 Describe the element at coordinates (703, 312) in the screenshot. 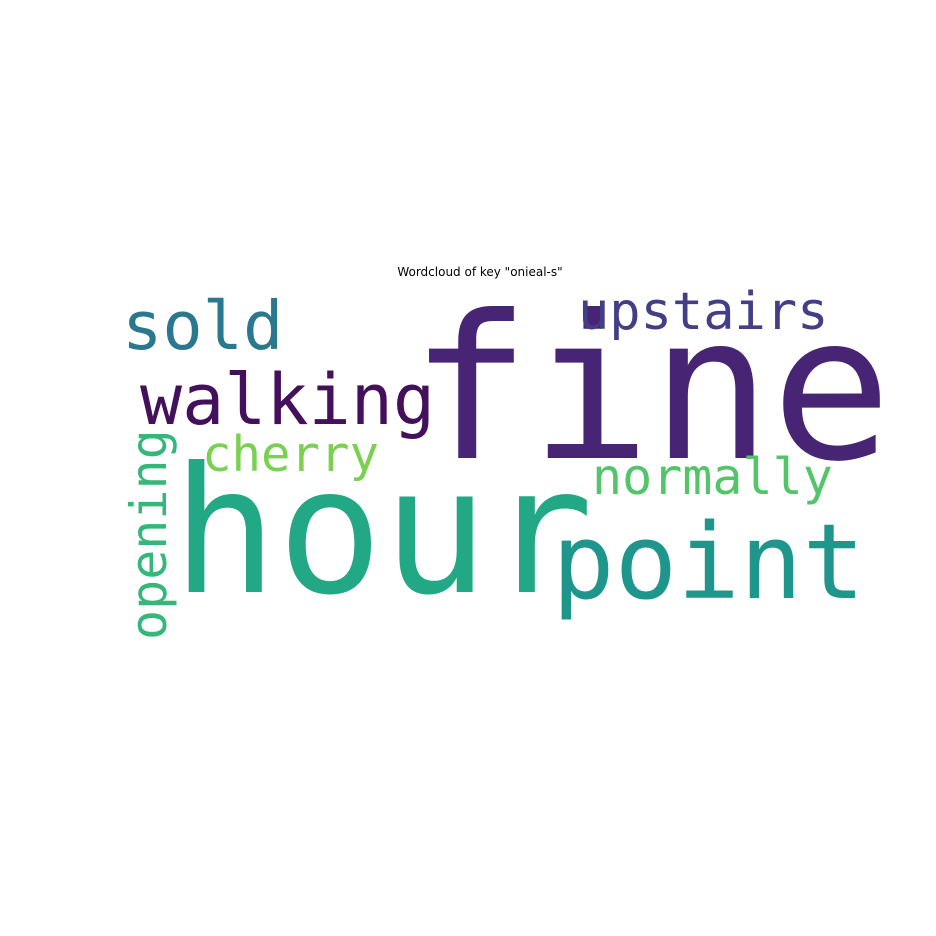

I see `word-upstairs: upstairs` at that location.